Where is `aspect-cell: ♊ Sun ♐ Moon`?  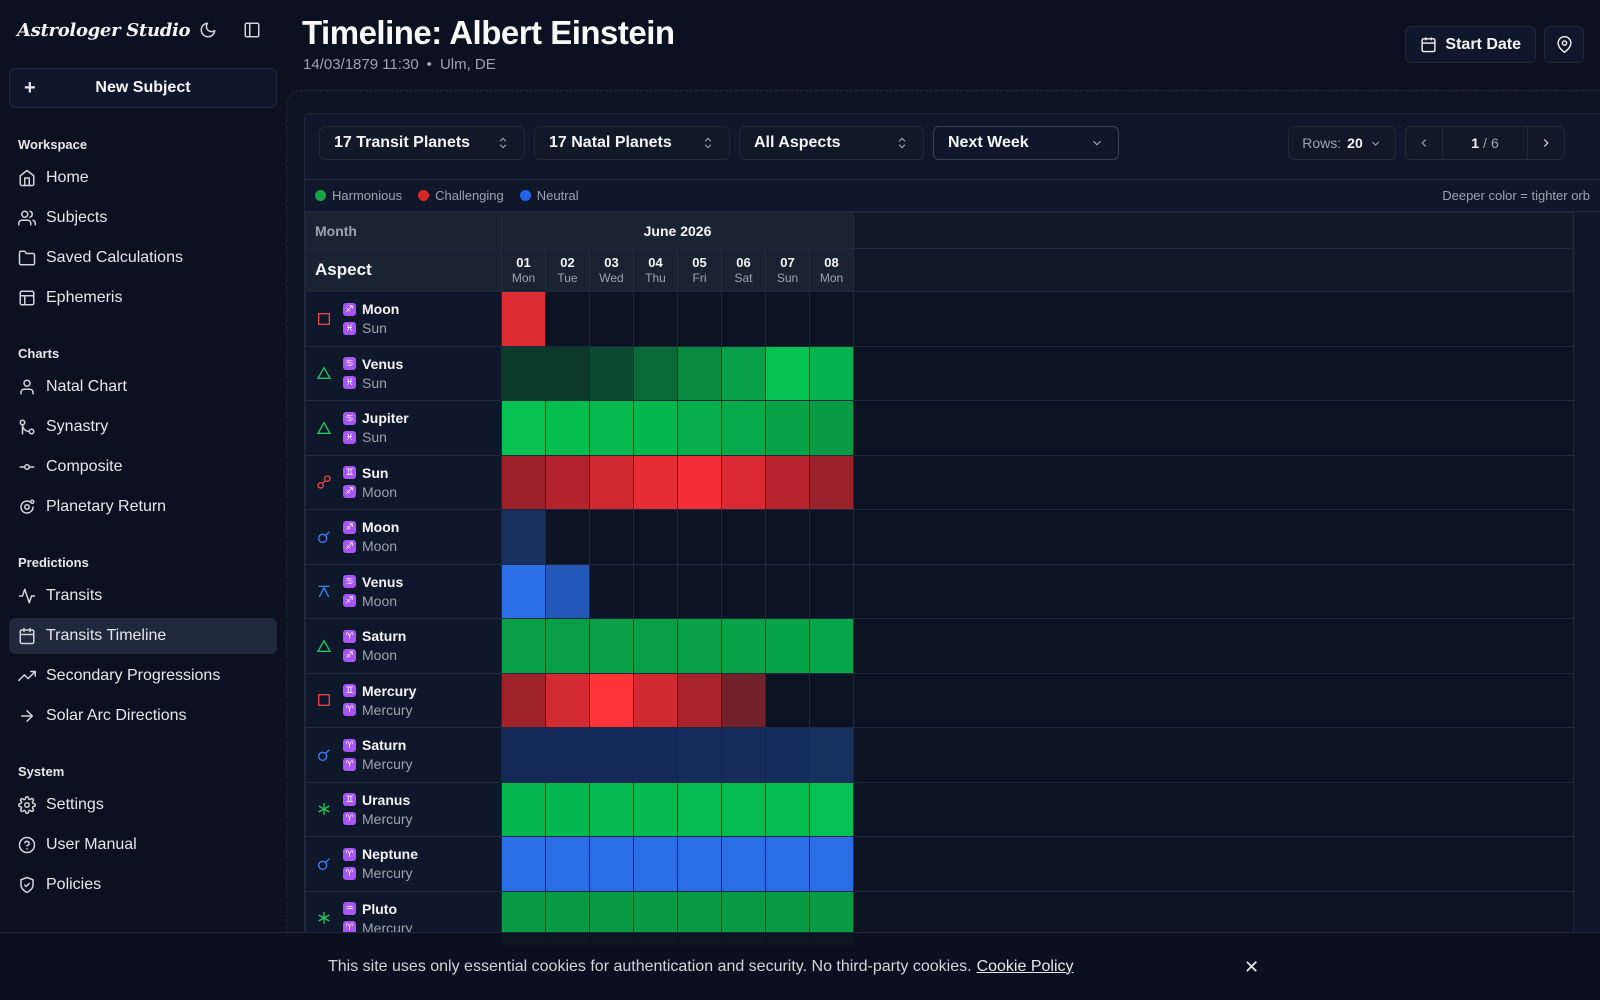
aspect-cell: ♊ Sun ♐ Moon is located at coordinates (403, 482).